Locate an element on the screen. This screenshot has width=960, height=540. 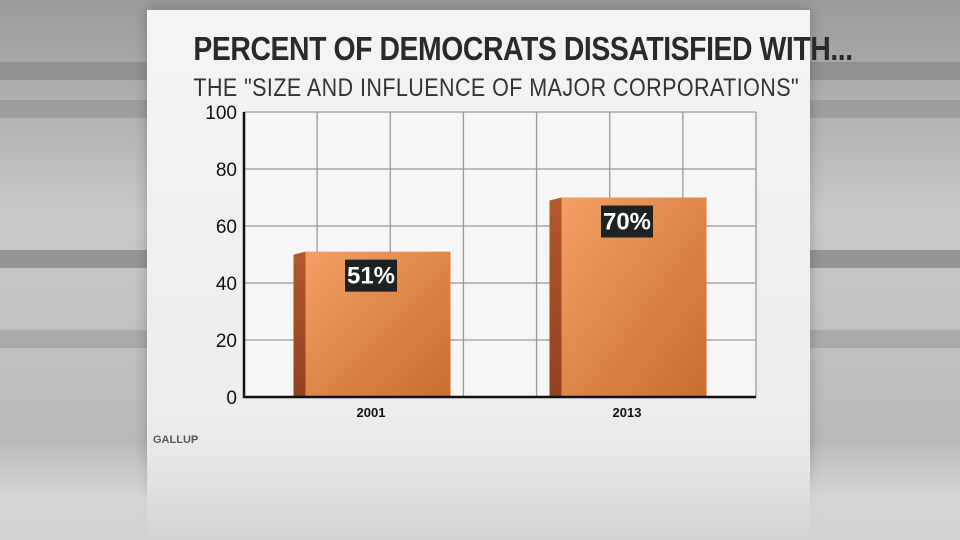
source-label: GALLUP is located at coordinates (176, 440).